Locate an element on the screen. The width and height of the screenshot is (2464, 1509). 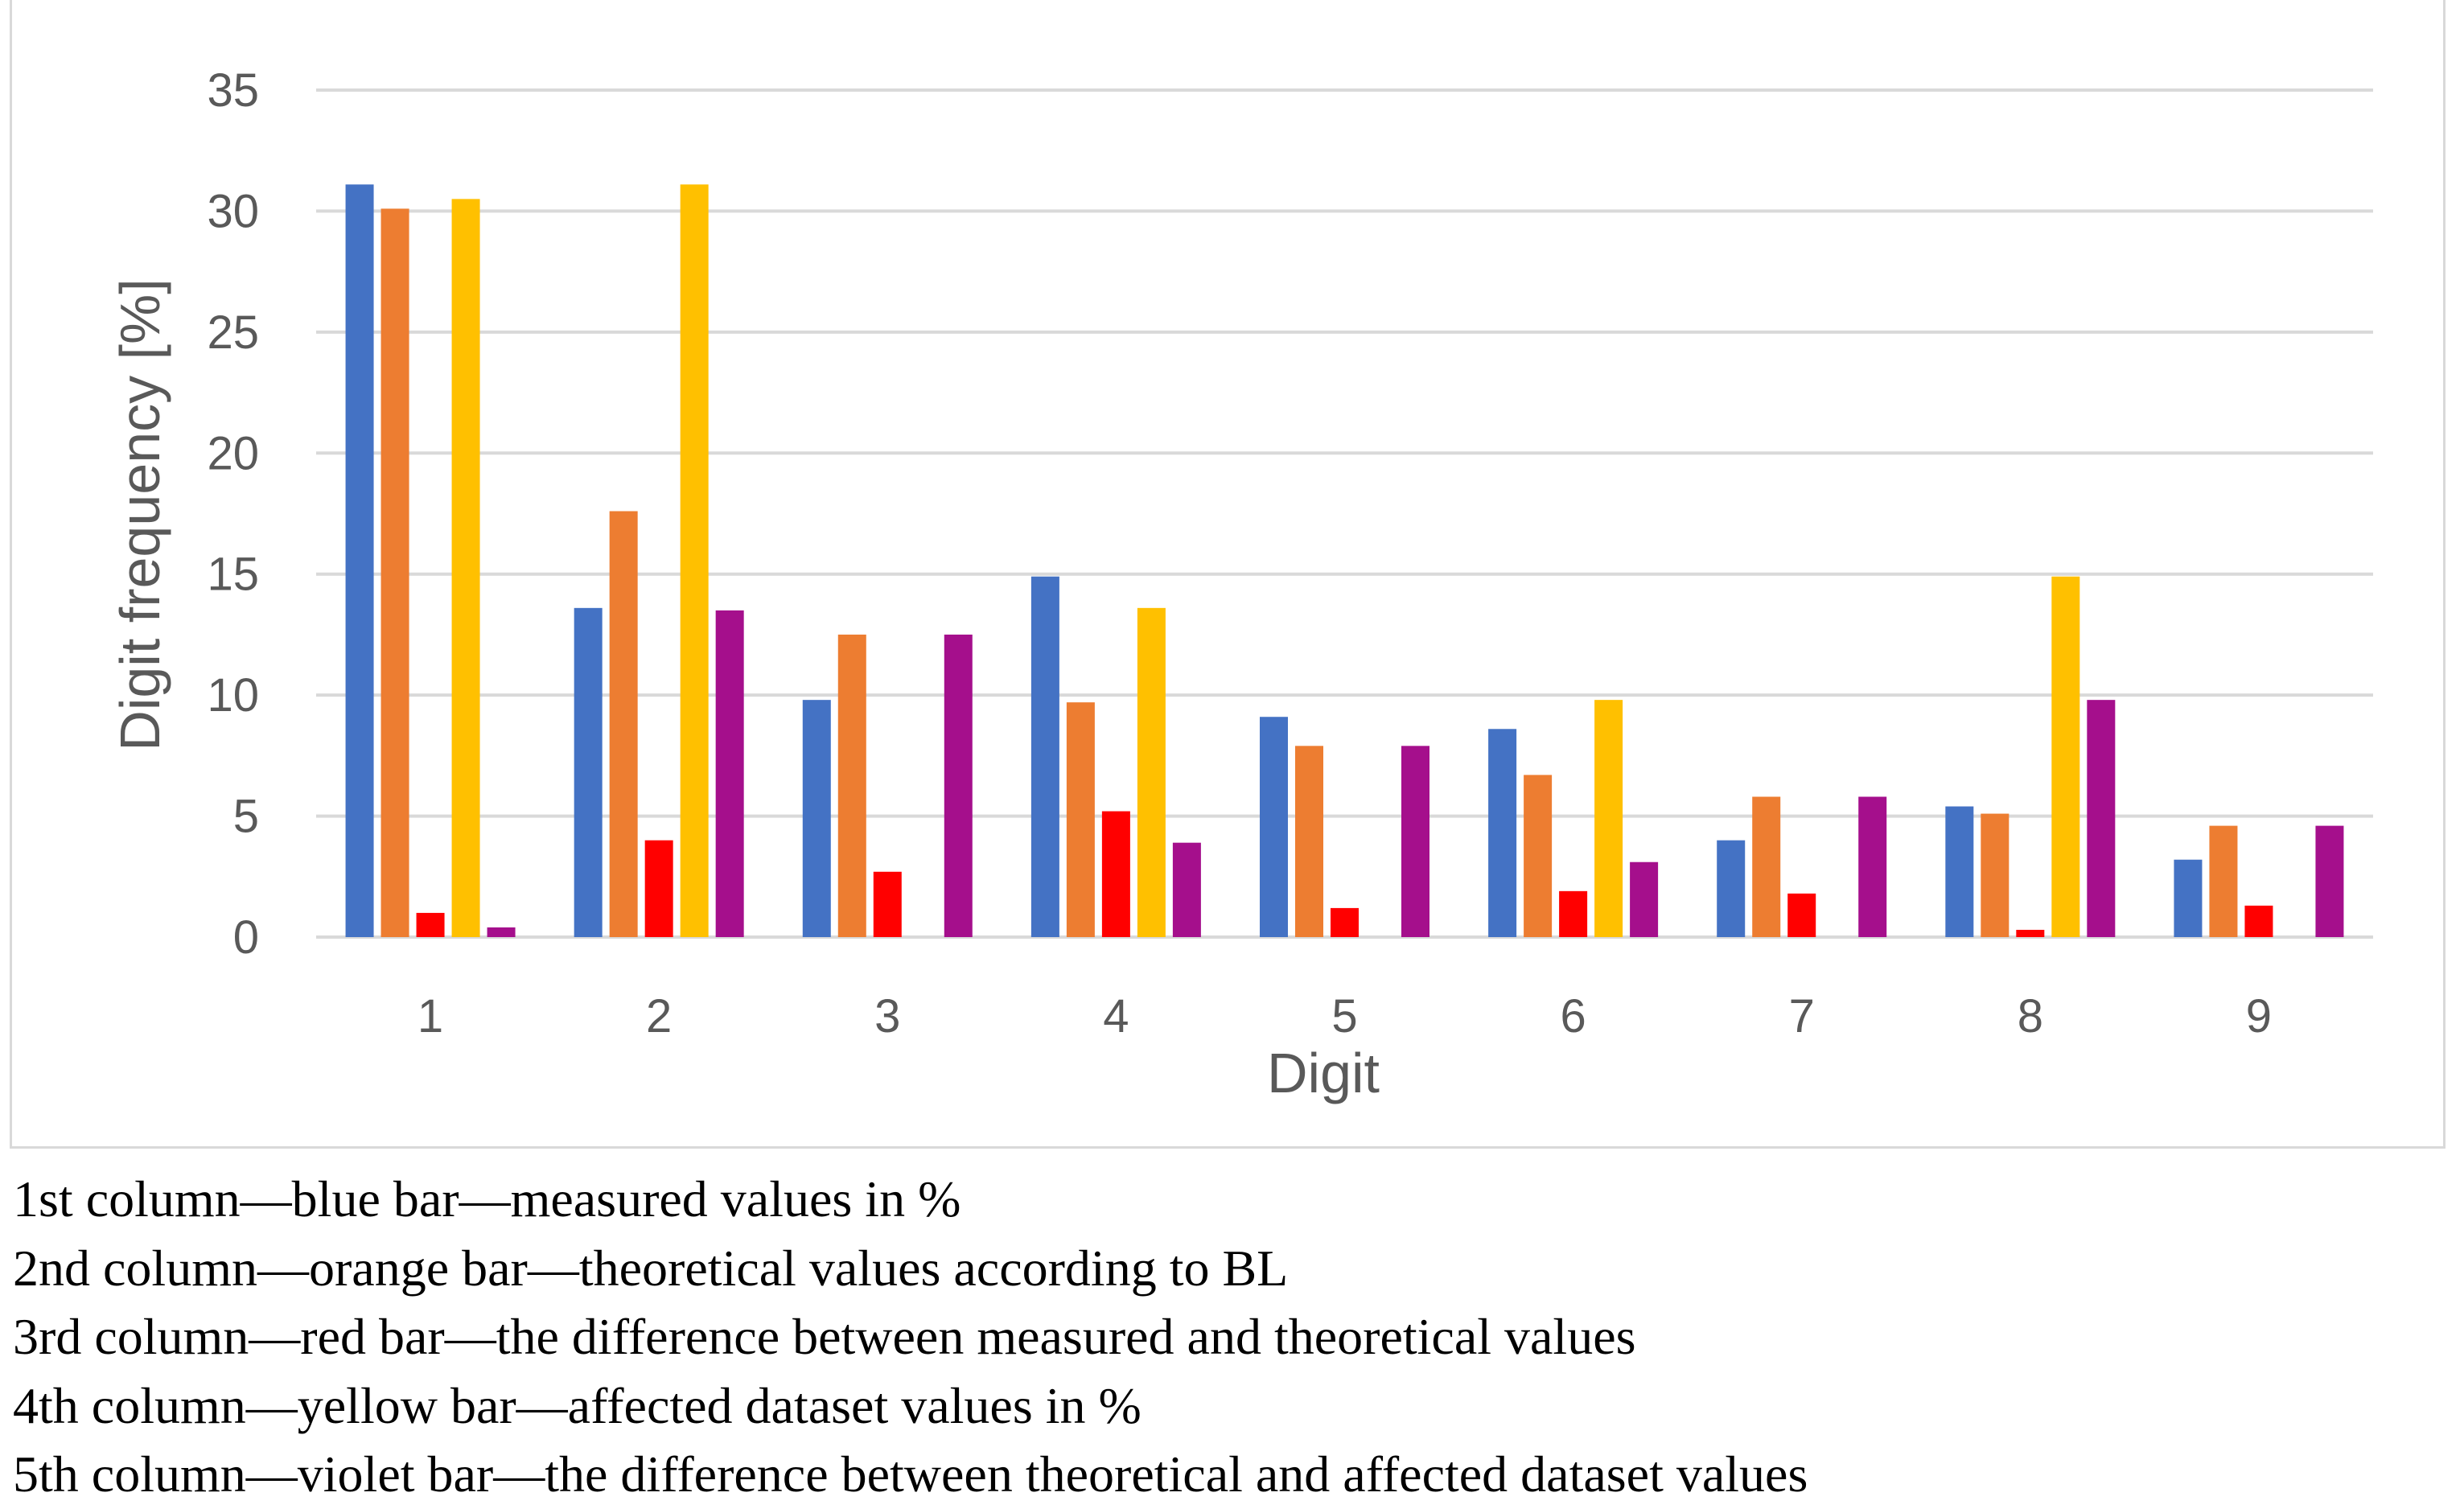
x-axis-ticks: 1 2 3 4 5 6 7 8 9 is located at coordinates (1345, 1016).